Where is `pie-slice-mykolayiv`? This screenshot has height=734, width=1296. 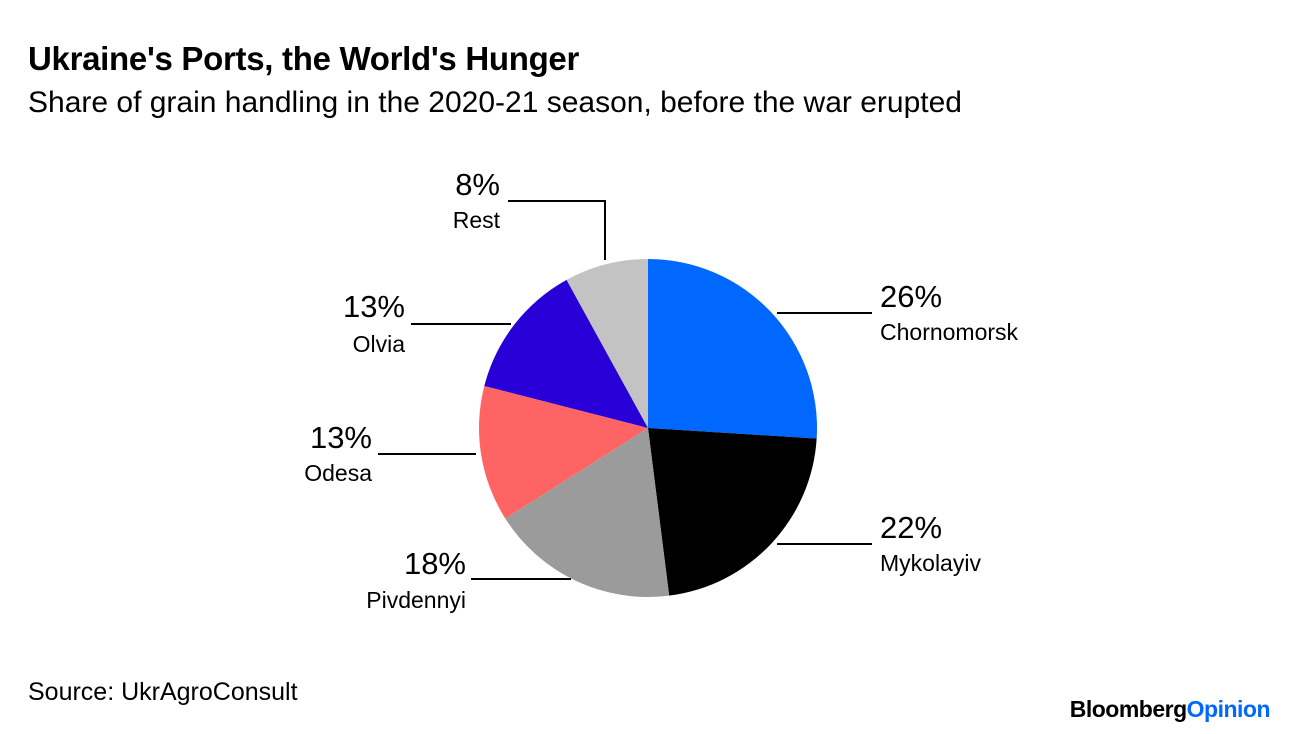 pie-slice-mykolayiv is located at coordinates (732, 512).